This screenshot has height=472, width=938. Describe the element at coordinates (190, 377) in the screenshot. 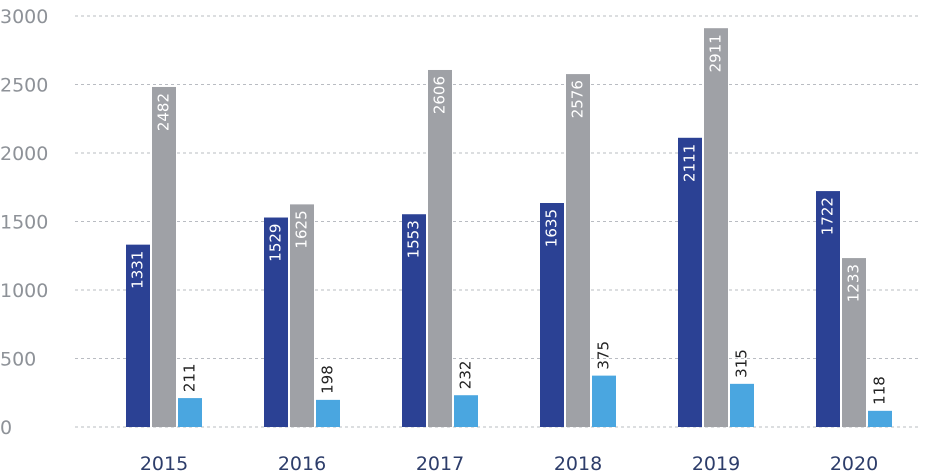

I see `value-label: 211` at that location.